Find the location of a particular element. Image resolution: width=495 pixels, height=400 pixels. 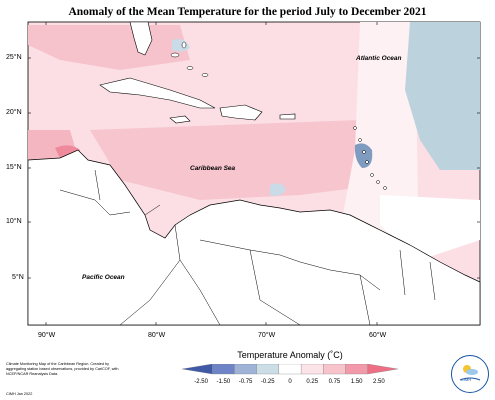

lesser-antilles-islands is located at coordinates (370, 158).